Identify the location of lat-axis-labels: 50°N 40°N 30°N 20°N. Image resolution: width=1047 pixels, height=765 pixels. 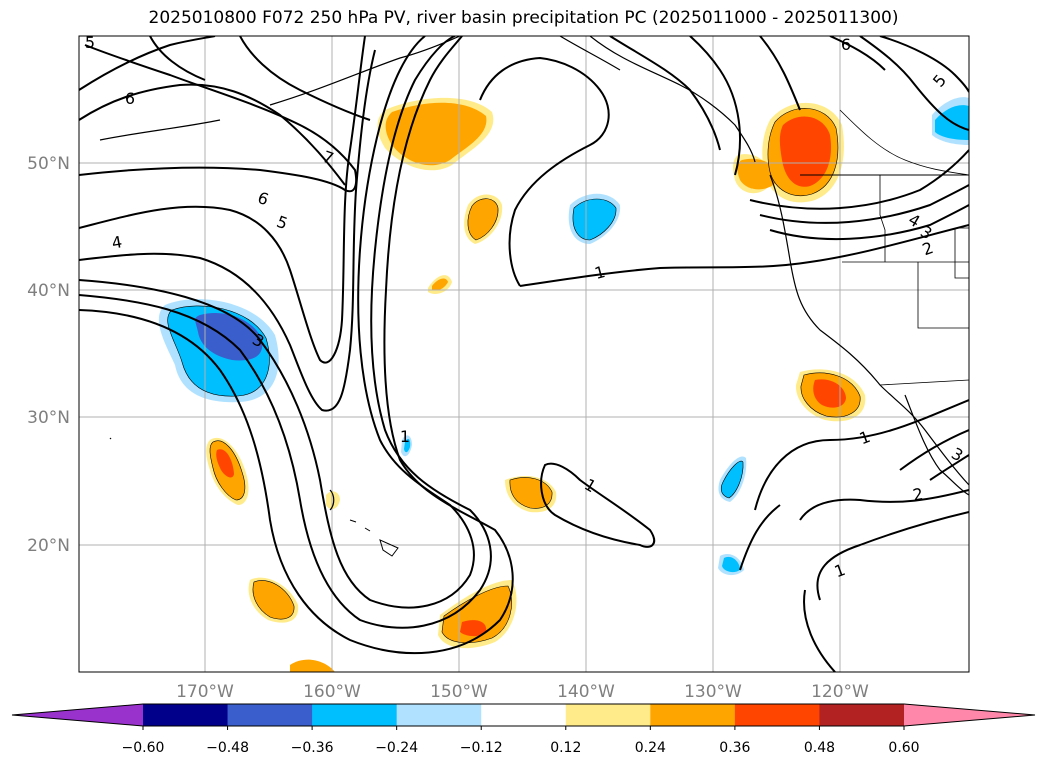
(48, 355).